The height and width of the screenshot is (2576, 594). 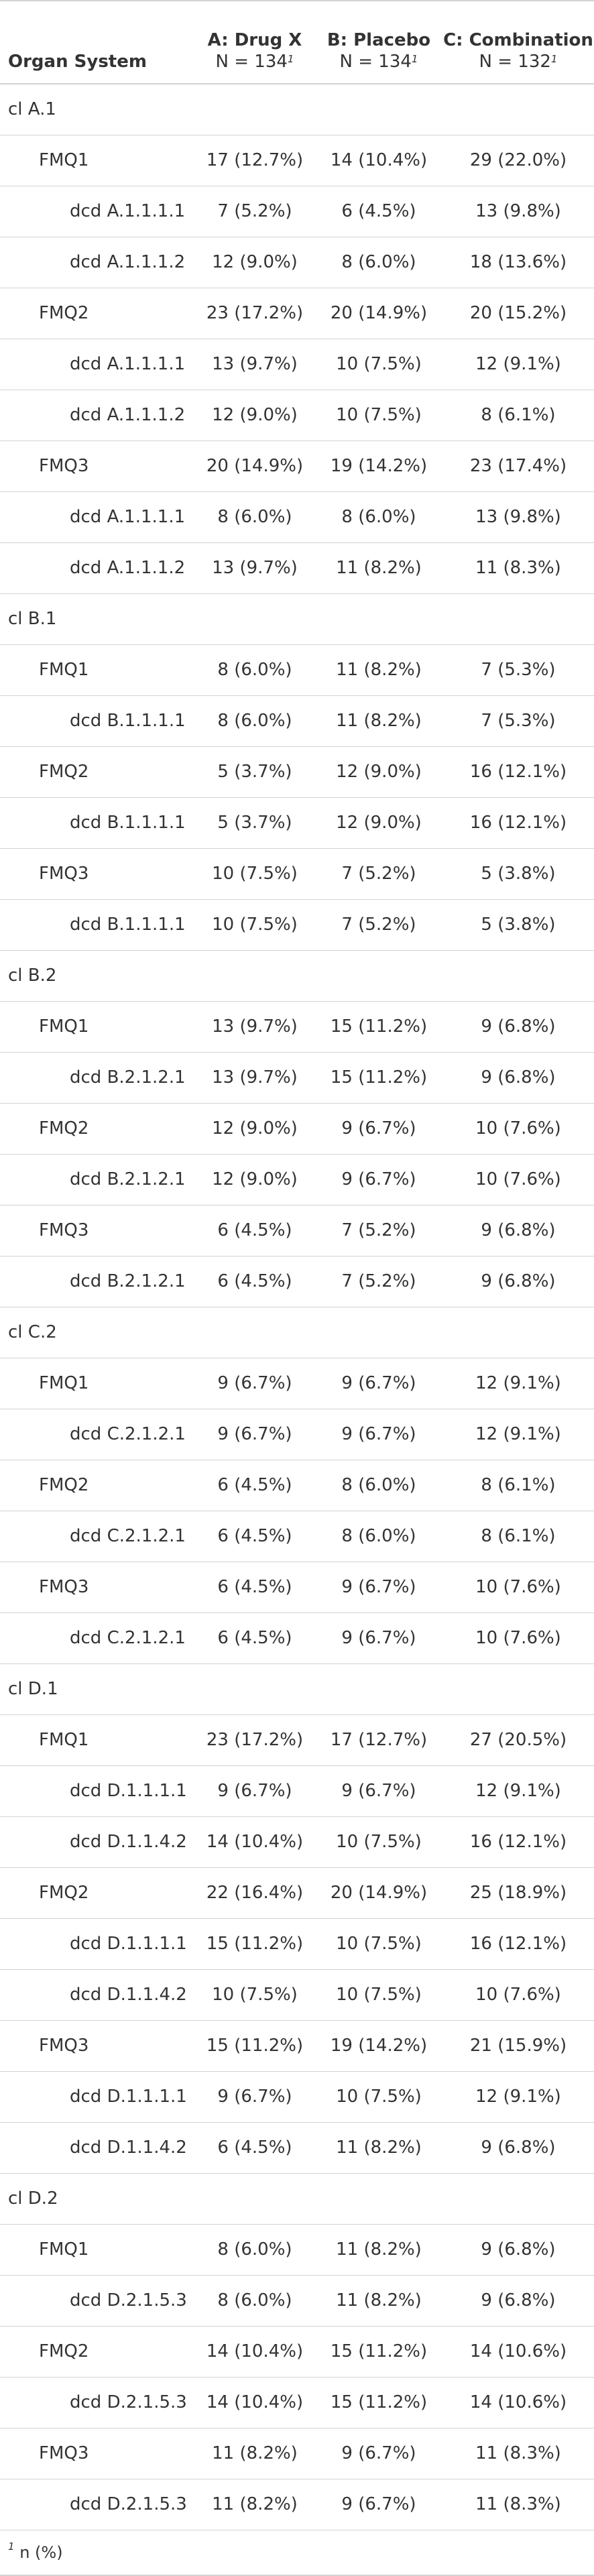 I want to click on table-row: dcd C.2.1.2.1 6 (4.5%) 9 (6.7%) 10 (7.6%), so click(x=297, y=1638).